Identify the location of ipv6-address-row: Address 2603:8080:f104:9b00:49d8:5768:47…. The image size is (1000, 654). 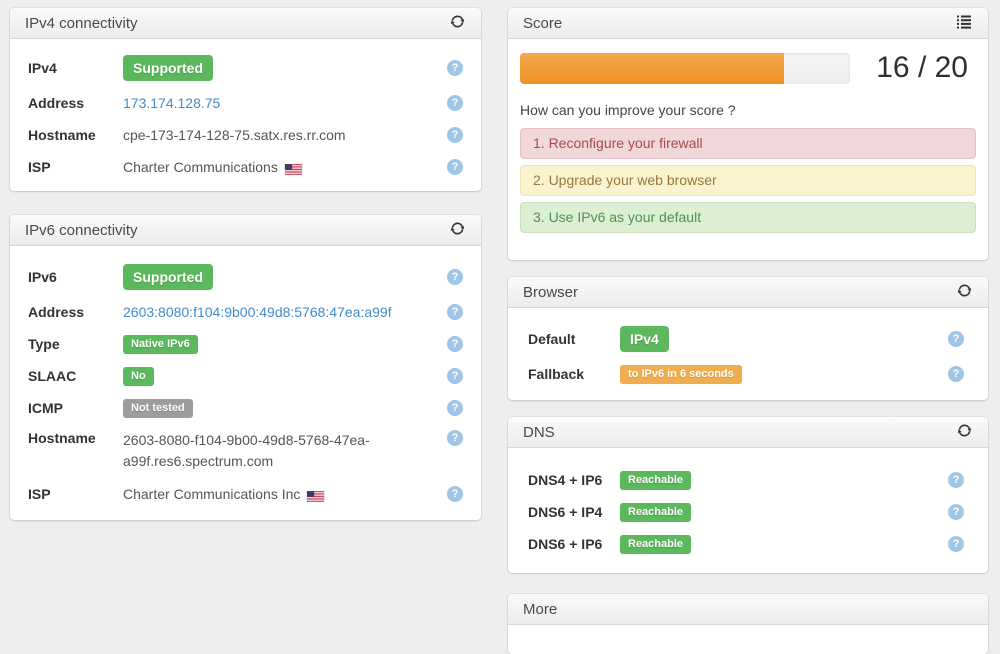
(245, 312).